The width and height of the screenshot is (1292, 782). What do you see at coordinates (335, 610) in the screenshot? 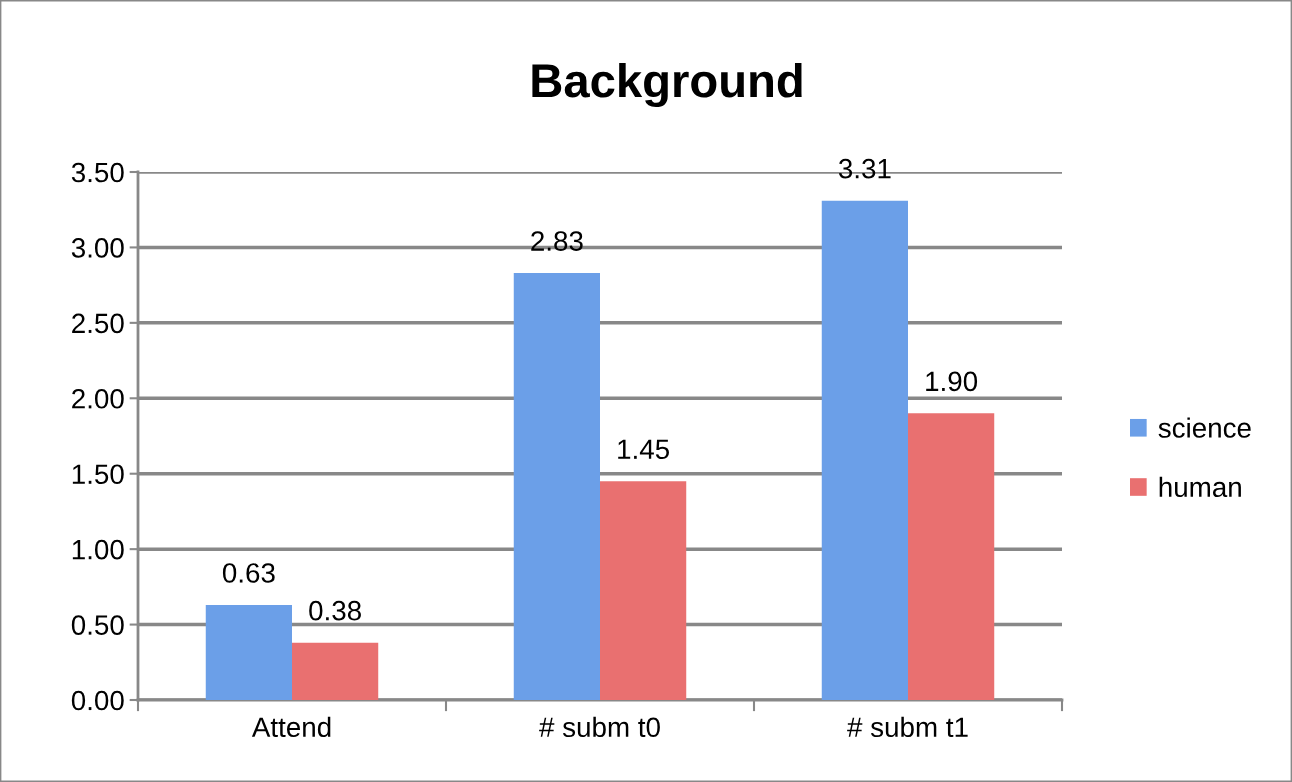
I see `data-label: 0.38` at bounding box center [335, 610].